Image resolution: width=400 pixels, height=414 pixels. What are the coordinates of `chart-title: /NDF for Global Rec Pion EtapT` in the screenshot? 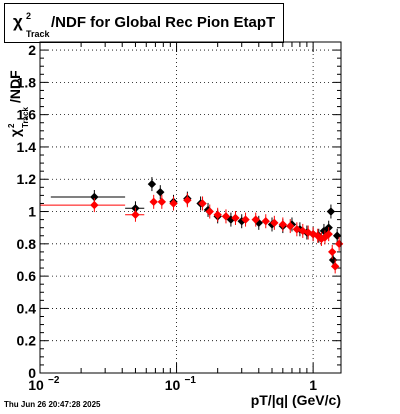 It's located at (163, 22).